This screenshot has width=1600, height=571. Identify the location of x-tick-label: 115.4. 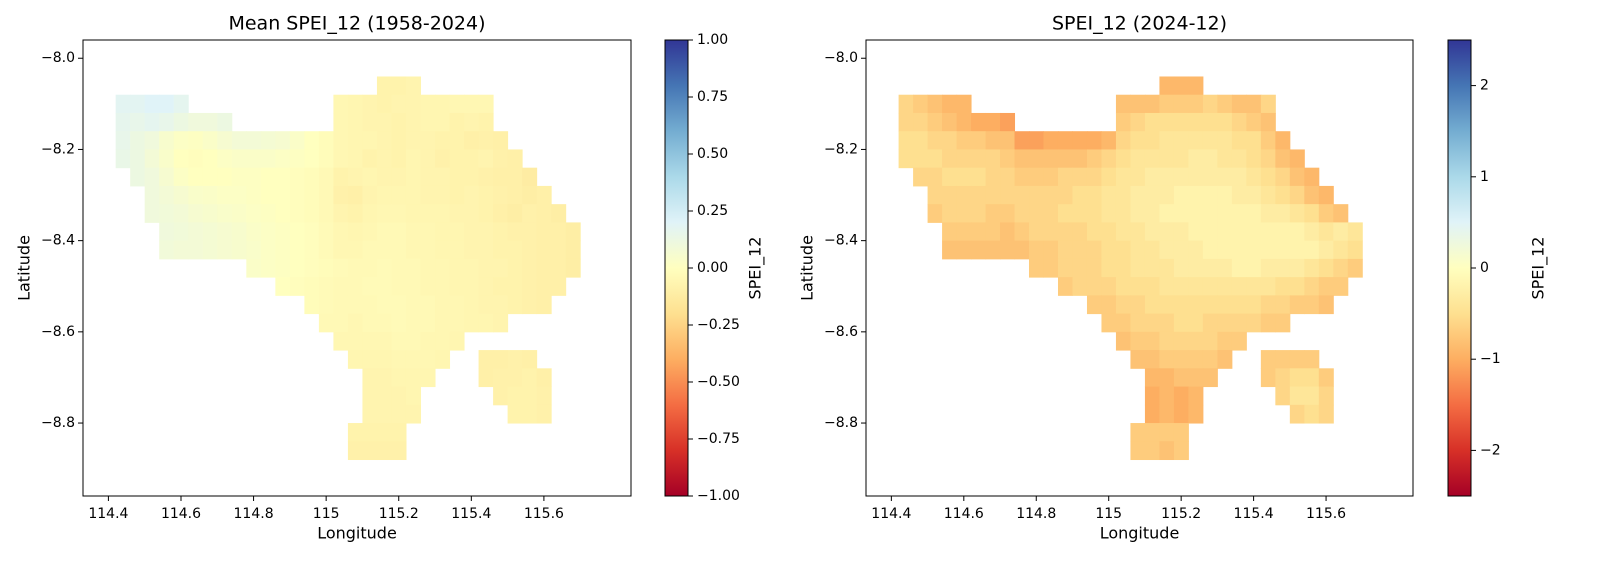
(1254, 514).